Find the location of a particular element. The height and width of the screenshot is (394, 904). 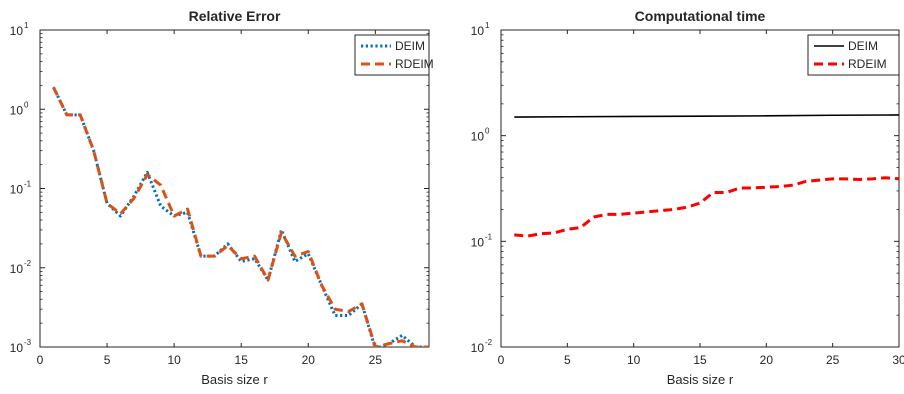

x-tick-label: 30 is located at coordinates (898, 360).